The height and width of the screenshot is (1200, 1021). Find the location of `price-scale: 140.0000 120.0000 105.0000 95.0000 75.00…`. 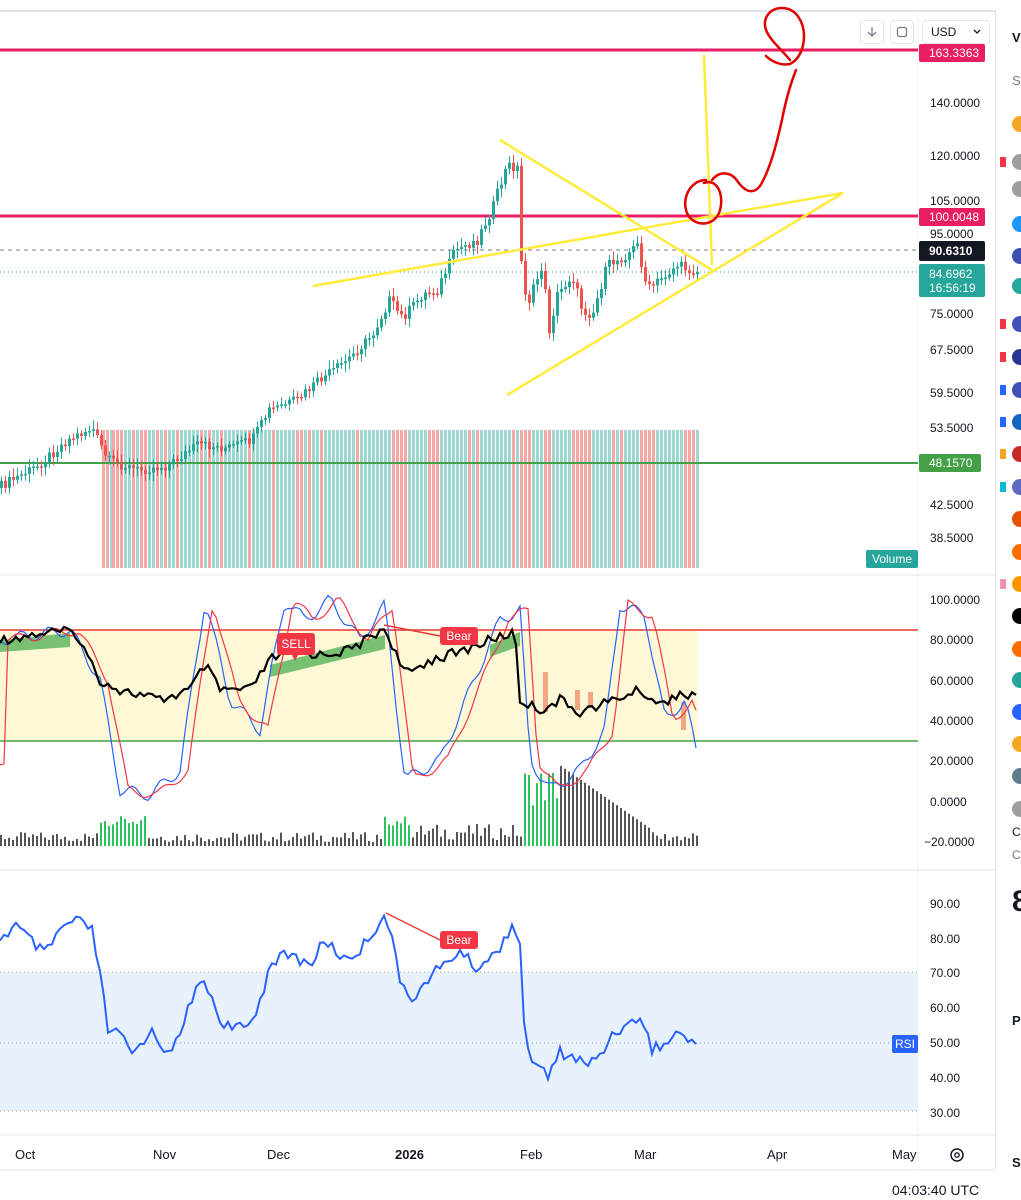

price-scale: 140.0000 120.0000 105.0000 95.0000 75.00… is located at coordinates (955, 320).